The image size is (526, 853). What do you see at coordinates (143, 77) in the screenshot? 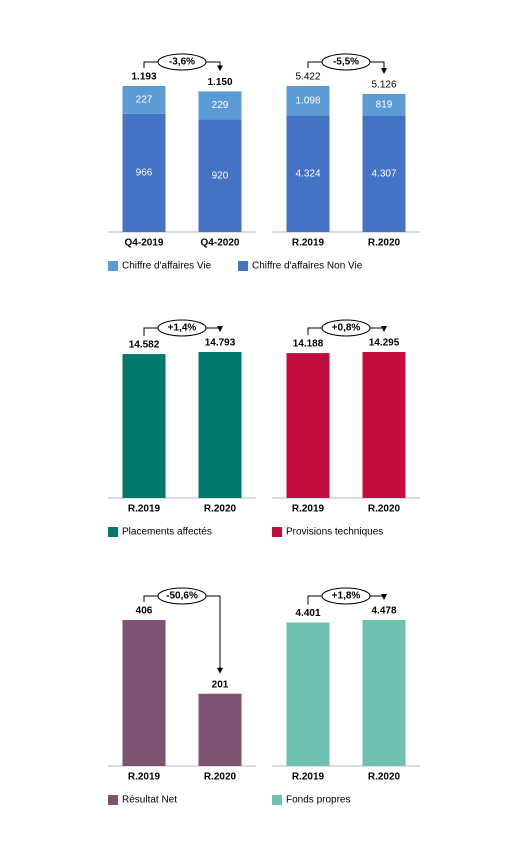
I see `total-label: 1.193` at bounding box center [143, 77].